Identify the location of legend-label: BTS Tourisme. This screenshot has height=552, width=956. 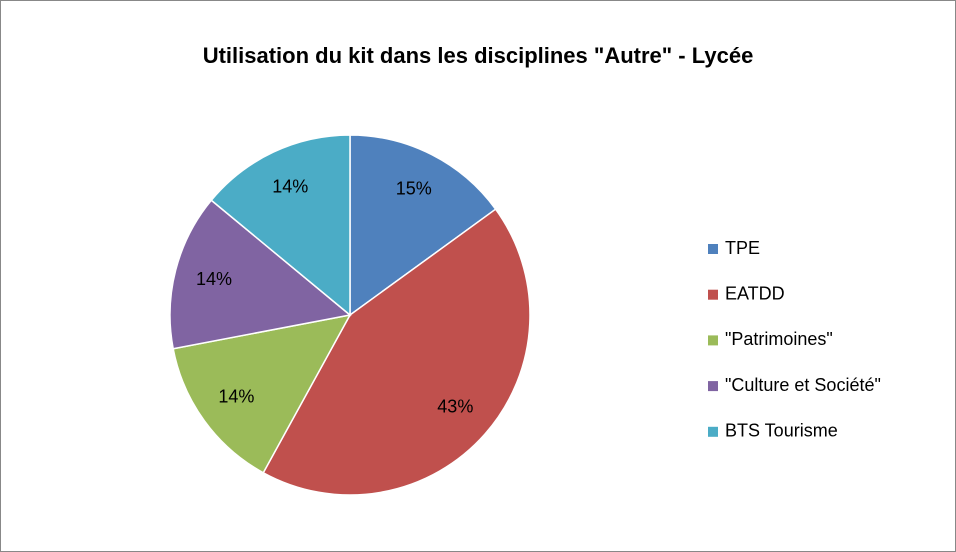
(781, 431).